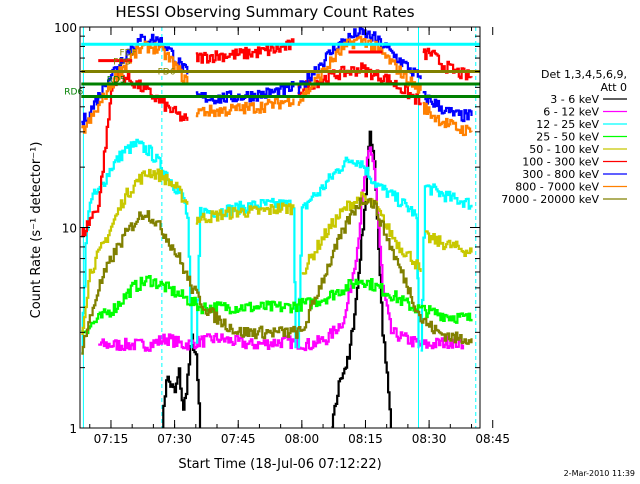  Describe the element at coordinates (567, 124) in the screenshot. I see `legend-label-2: 12 - 25 keV` at that location.